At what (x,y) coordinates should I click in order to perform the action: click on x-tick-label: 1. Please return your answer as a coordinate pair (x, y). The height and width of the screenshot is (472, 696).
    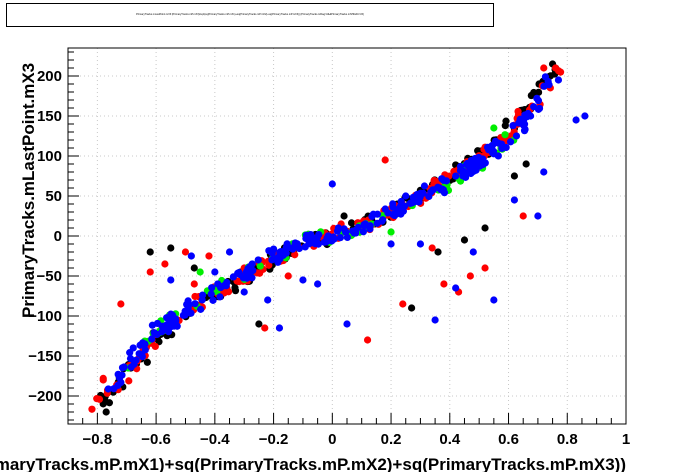
    Looking at the image, I should click on (626, 439).